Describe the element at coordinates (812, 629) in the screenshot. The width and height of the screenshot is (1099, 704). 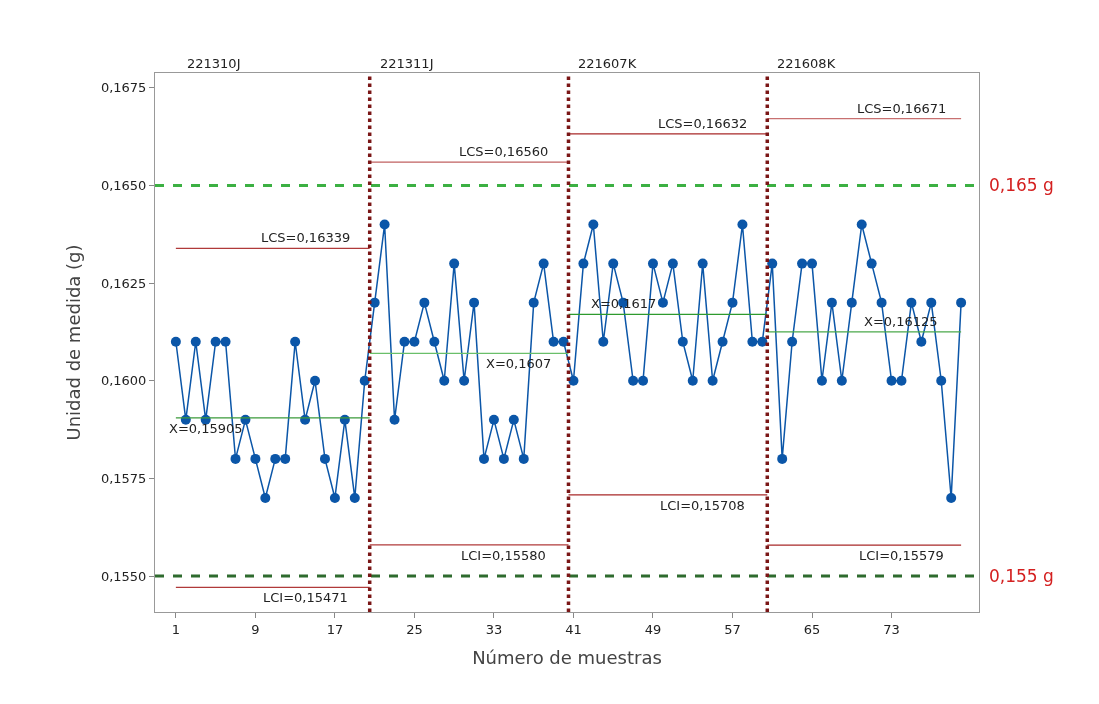
I see `x-tick-label: 65` at that location.